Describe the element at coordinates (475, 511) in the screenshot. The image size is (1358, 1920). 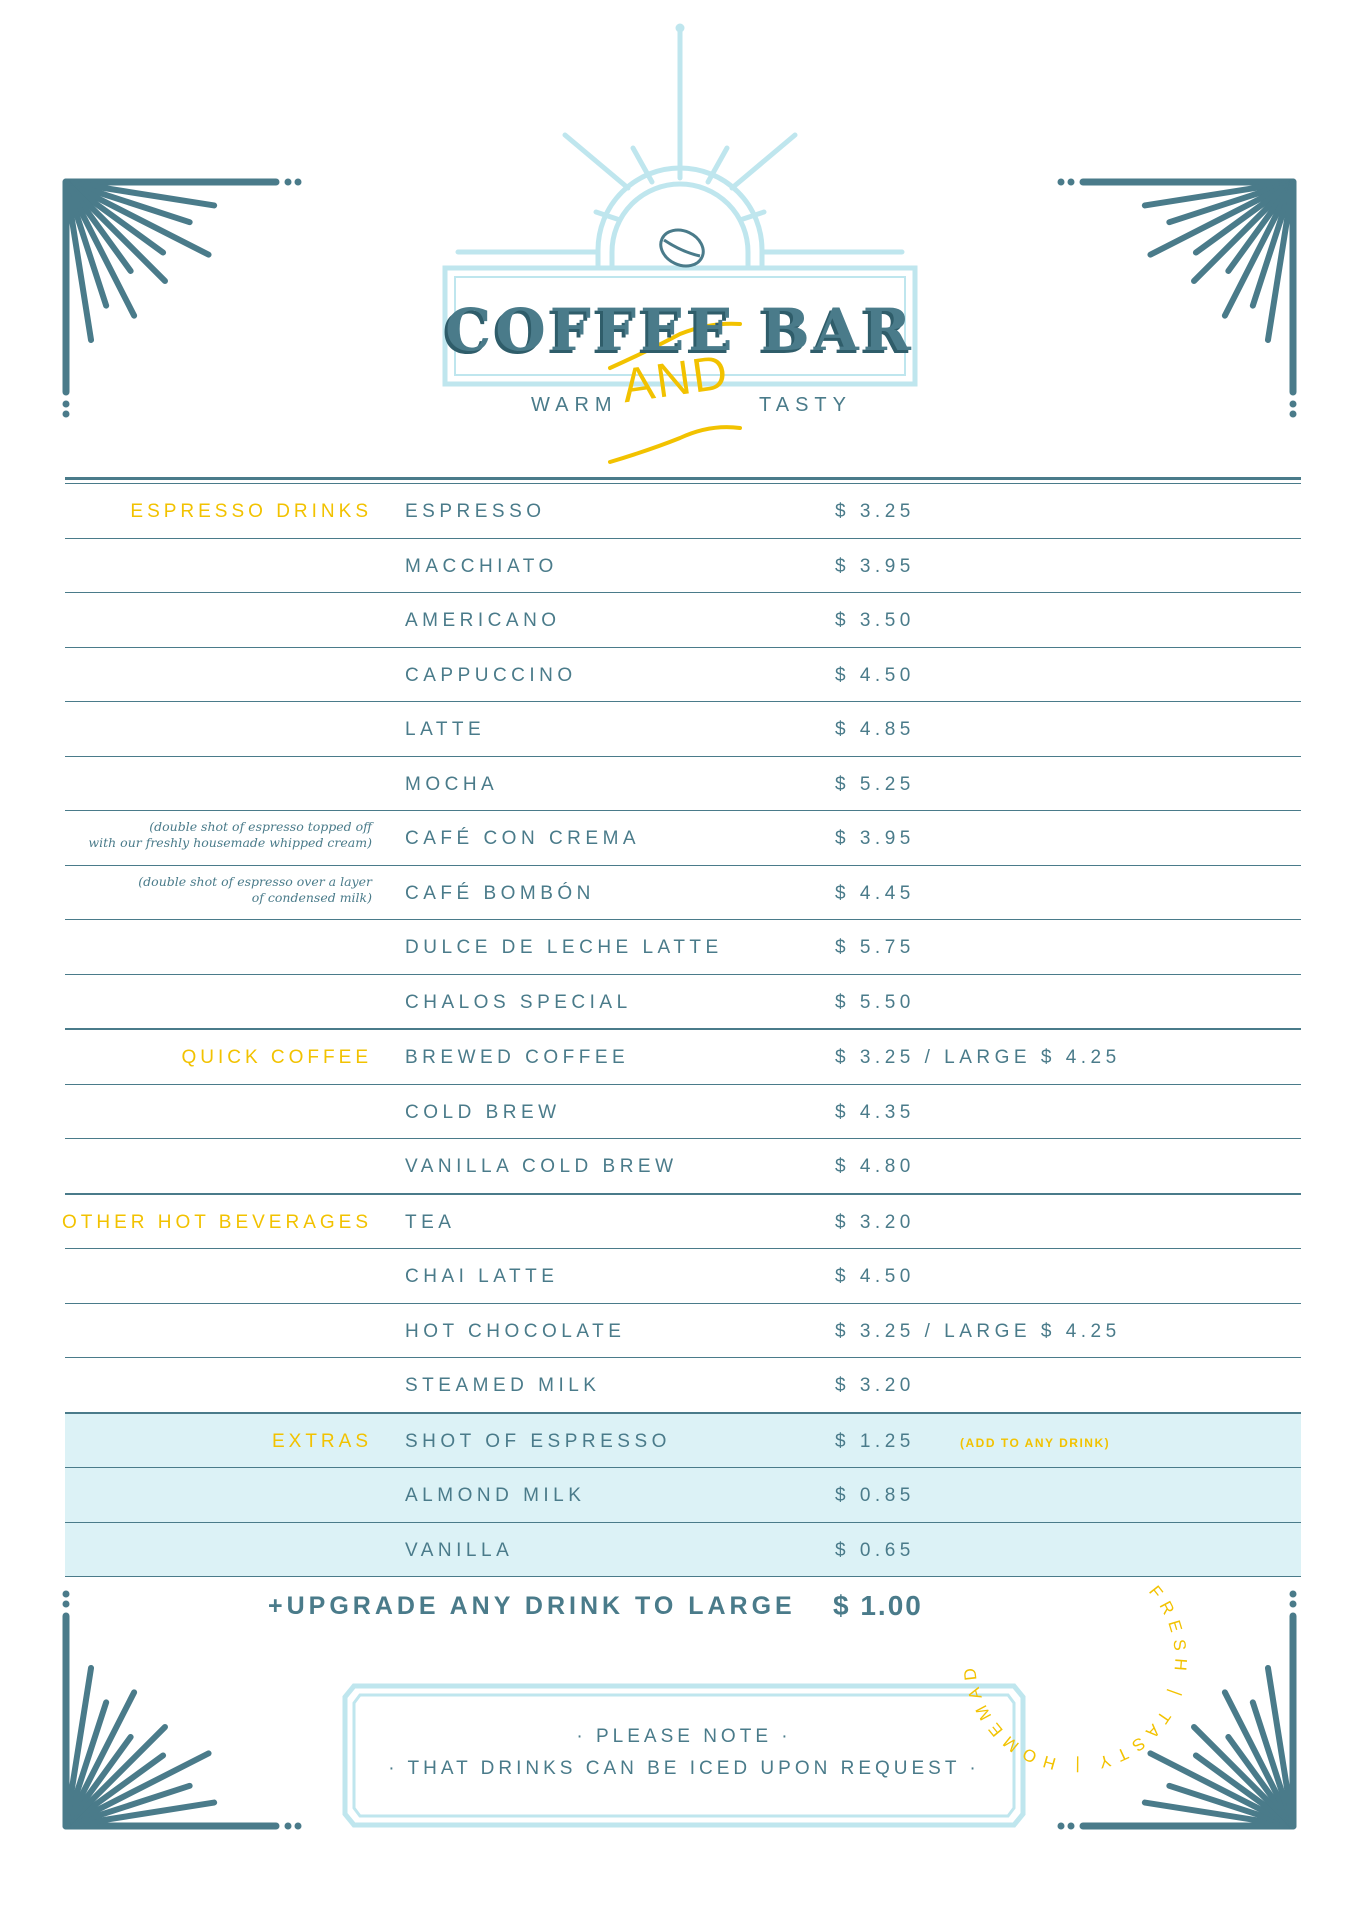
I see `item-name: ESPRESSO` at that location.